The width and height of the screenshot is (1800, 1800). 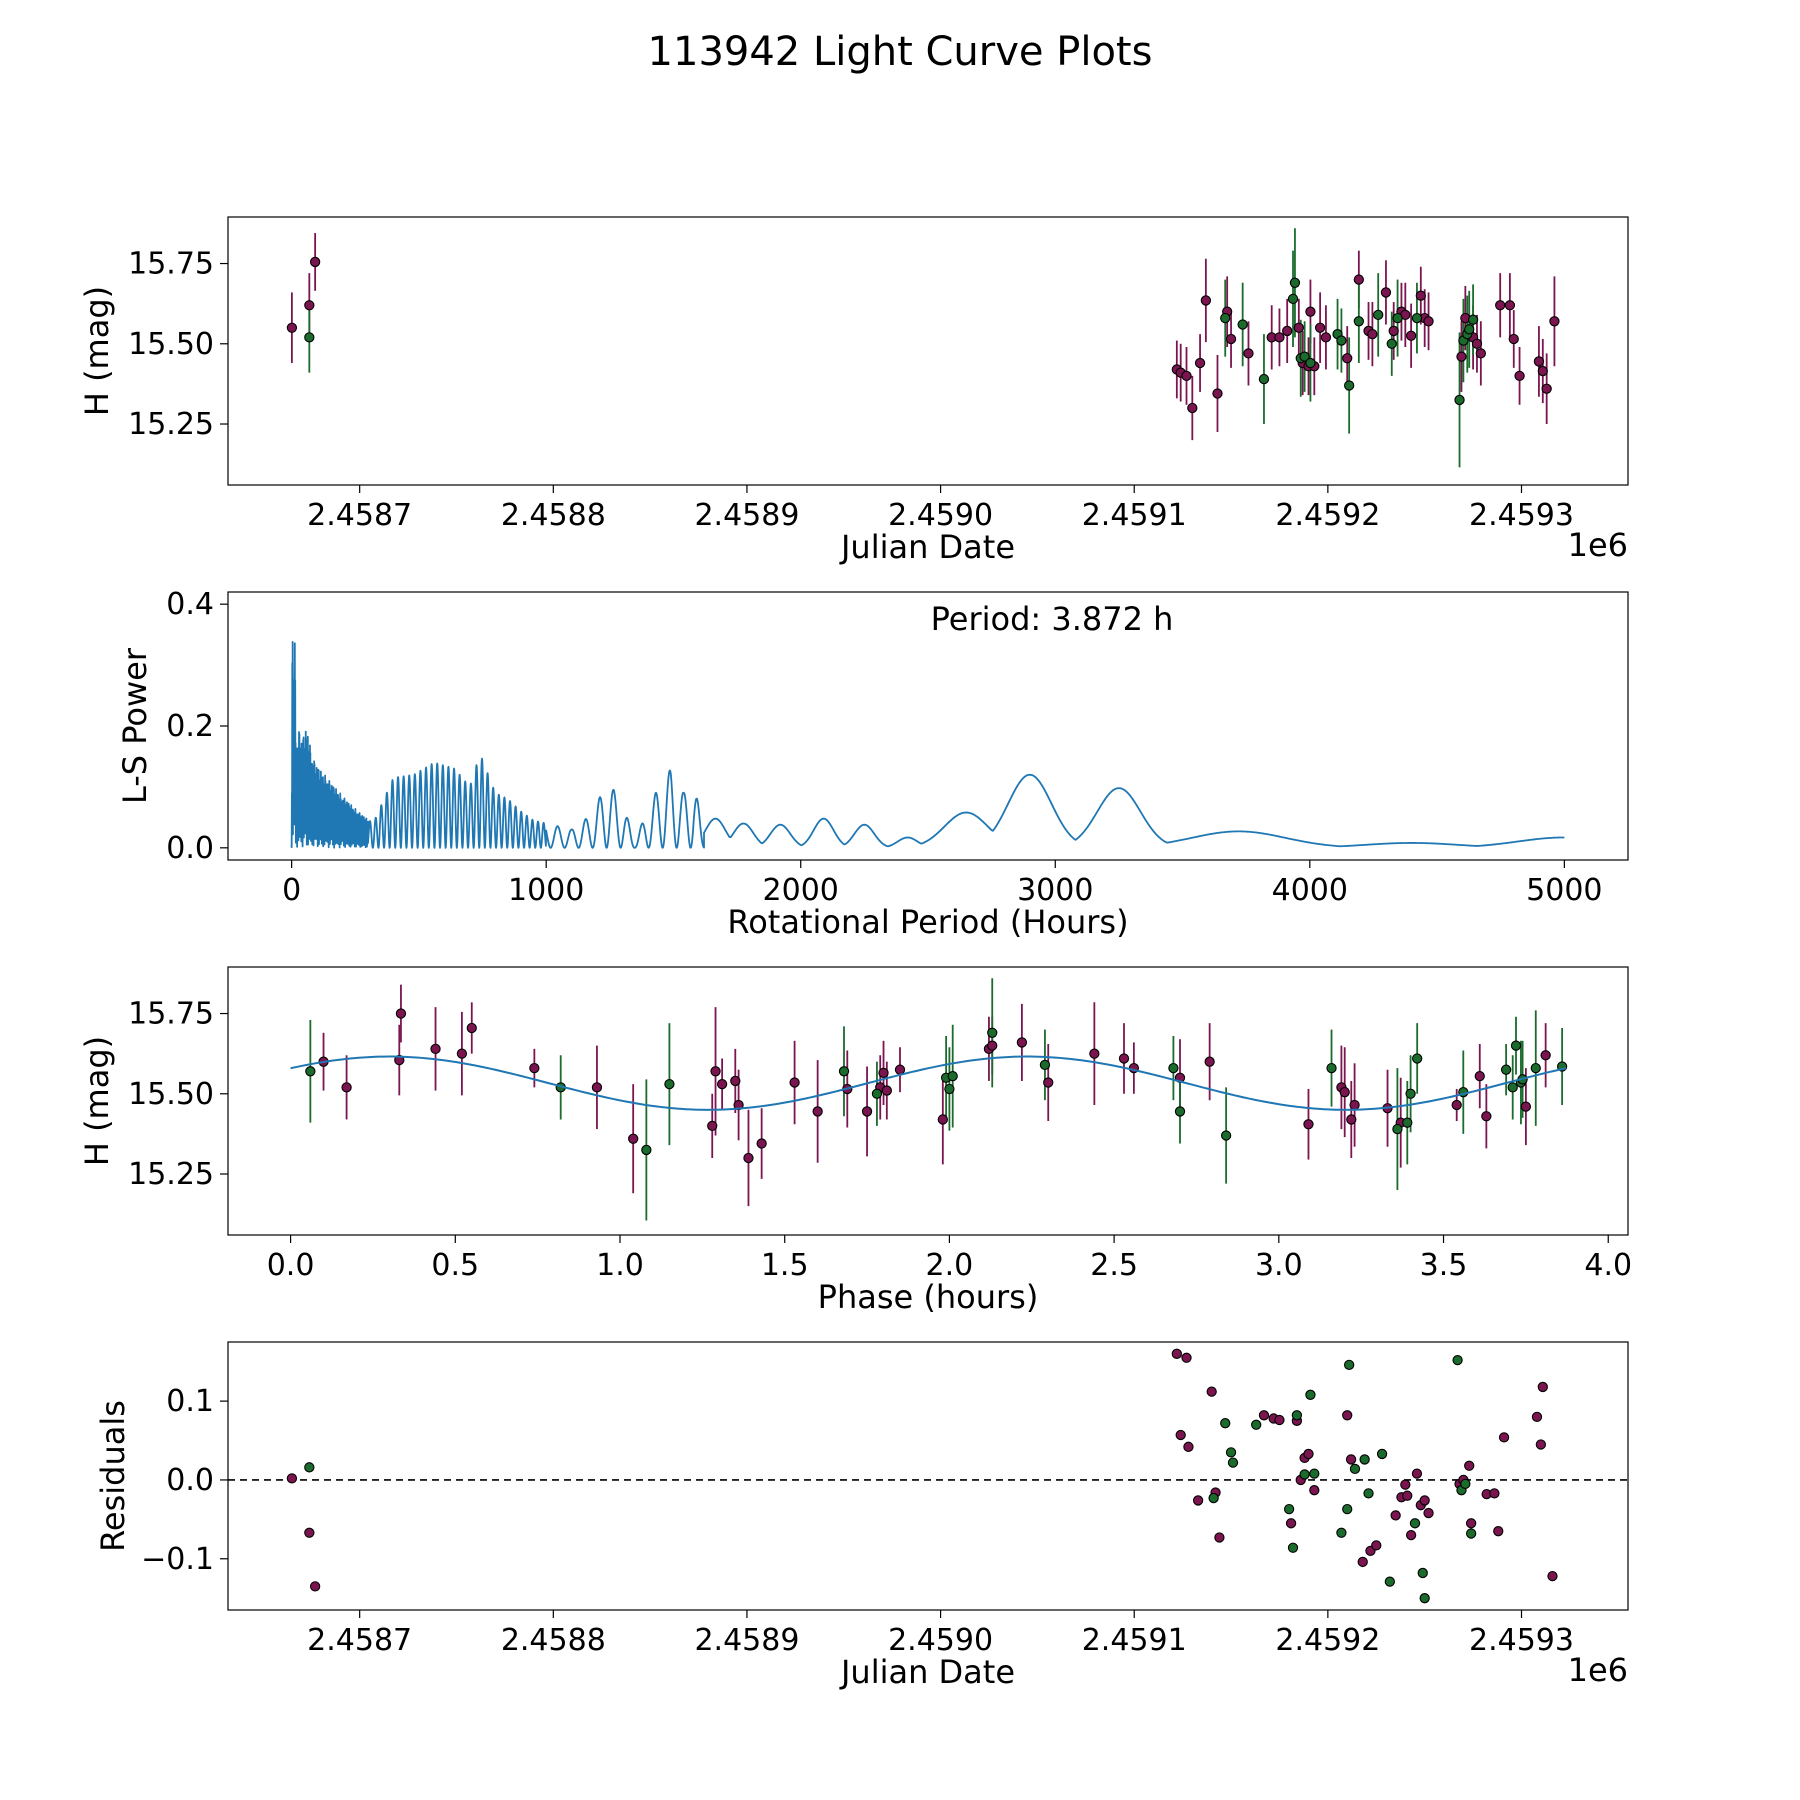 What do you see at coordinates (1598, 1670) in the screenshot?
I see `residuals-offset-label: 1e6` at bounding box center [1598, 1670].